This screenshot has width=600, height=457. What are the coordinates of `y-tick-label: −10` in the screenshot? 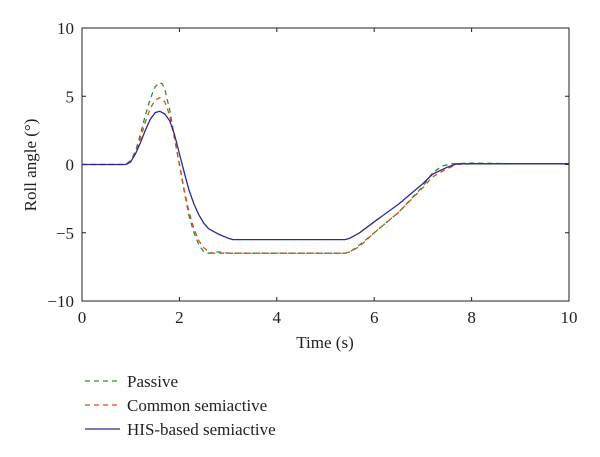 It's located at (60, 301).